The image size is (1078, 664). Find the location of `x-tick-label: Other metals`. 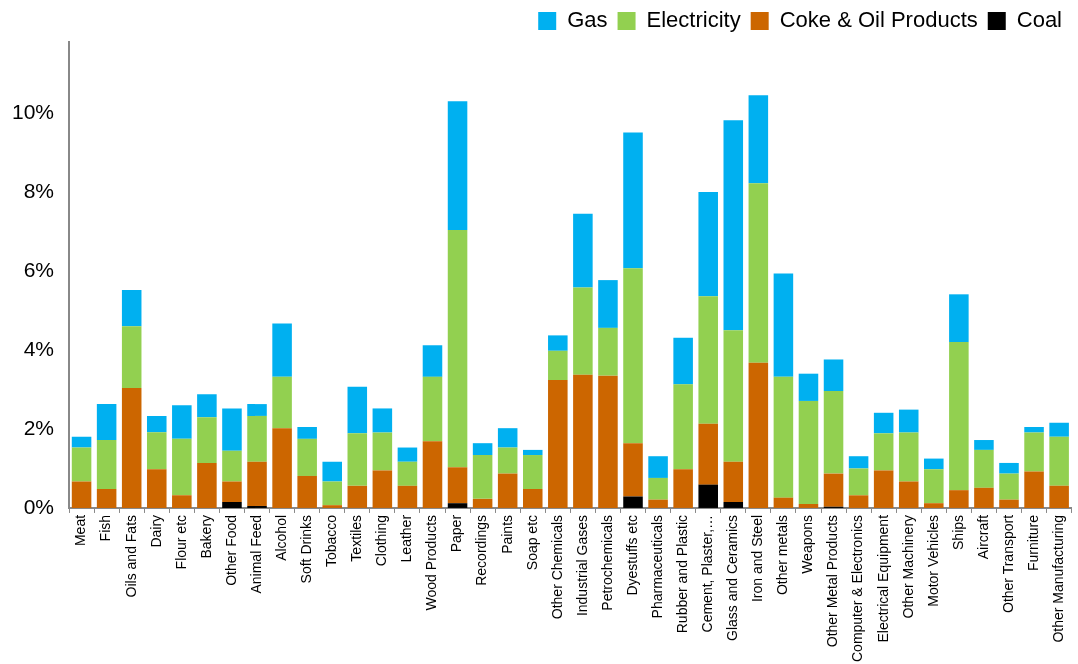

x-tick-label: Other metals is located at coordinates (782, 555).